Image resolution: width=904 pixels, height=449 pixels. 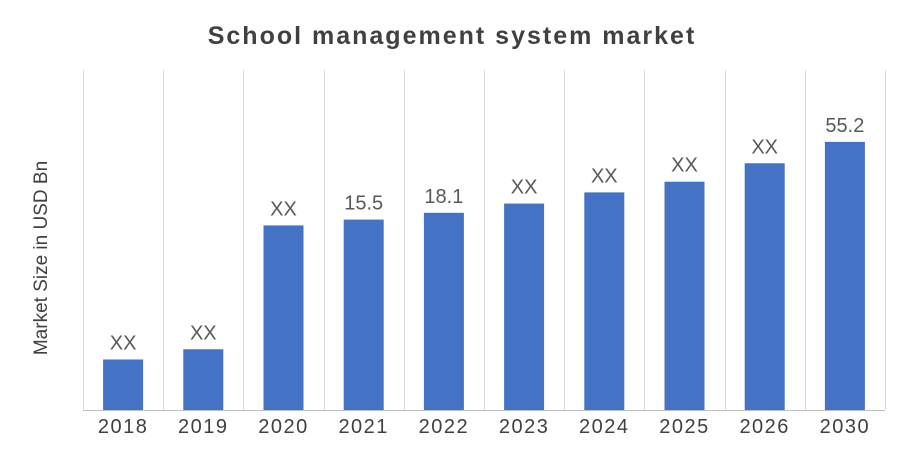 I want to click on x-tick-label-2024: 2024, so click(x=604, y=427).